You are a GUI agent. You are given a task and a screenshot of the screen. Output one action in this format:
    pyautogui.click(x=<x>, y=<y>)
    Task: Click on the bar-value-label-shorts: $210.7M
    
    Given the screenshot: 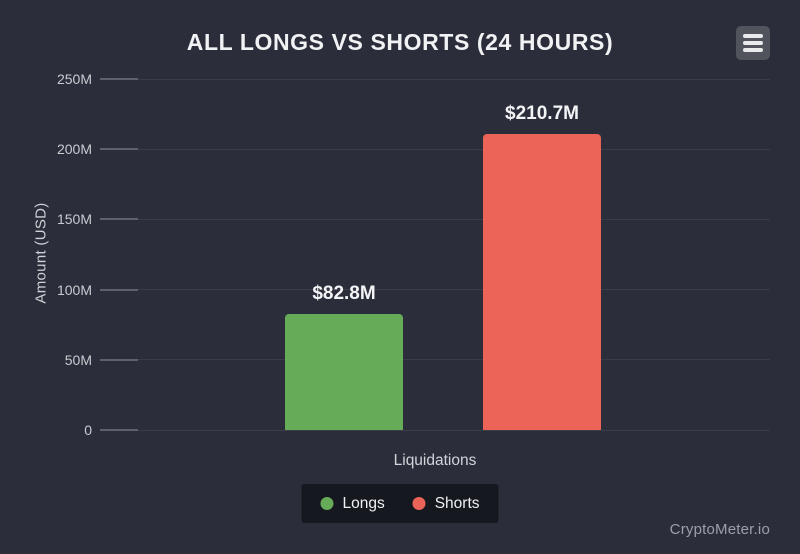 What is the action you would take?
    pyautogui.click(x=542, y=114)
    